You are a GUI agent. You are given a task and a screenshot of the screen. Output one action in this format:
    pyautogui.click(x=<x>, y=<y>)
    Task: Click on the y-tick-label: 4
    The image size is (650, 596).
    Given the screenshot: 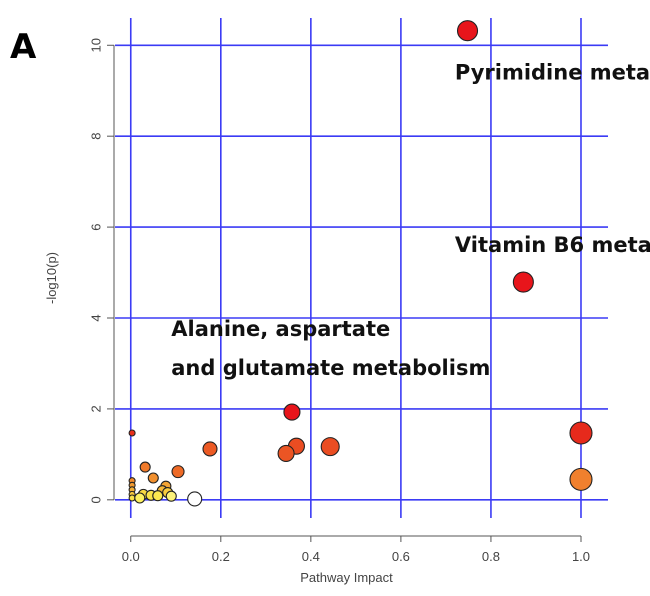 What is the action you would take?
    pyautogui.click(x=95, y=317)
    